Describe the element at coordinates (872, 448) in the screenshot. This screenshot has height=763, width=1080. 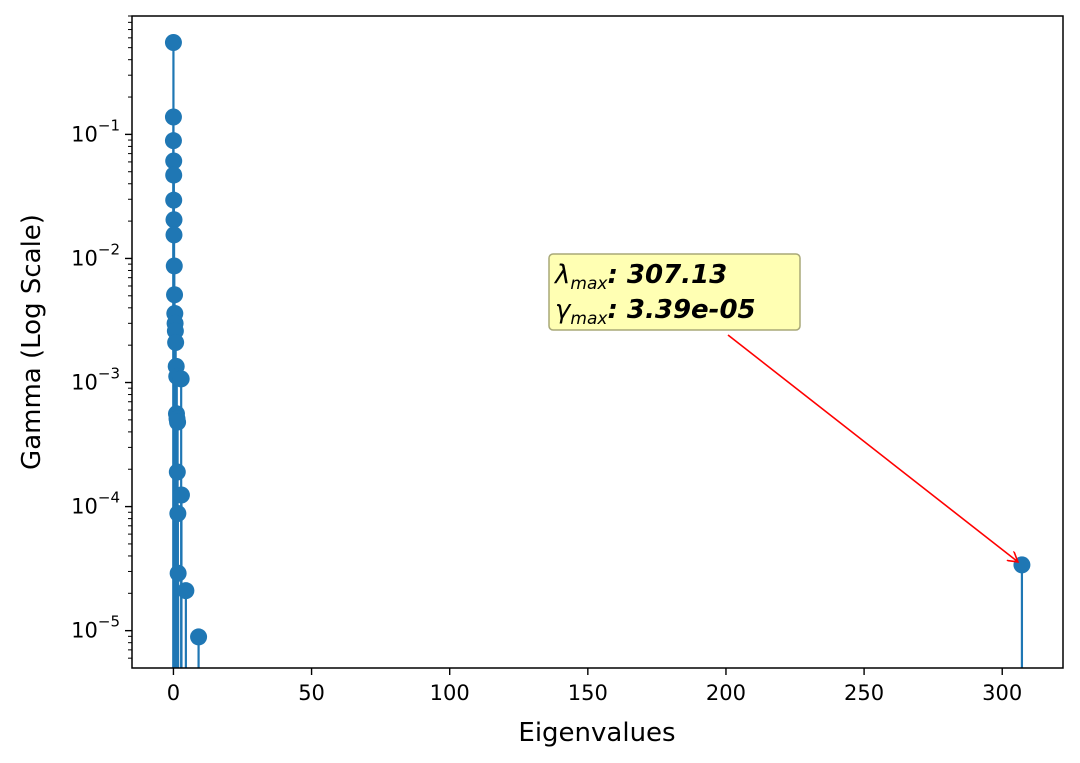
I see `annotation-arrow` at that location.